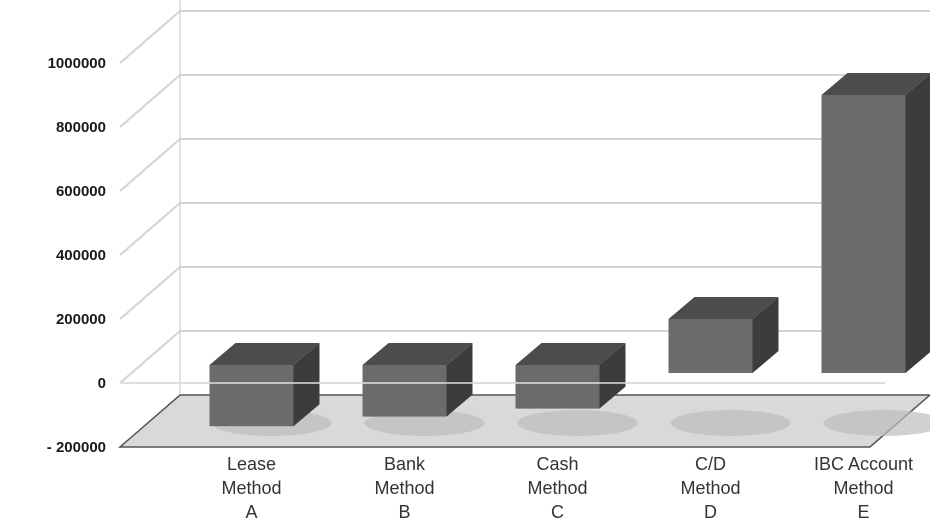 This screenshot has height=521, width=930. I want to click on y-tick-label: 0, so click(102, 383).